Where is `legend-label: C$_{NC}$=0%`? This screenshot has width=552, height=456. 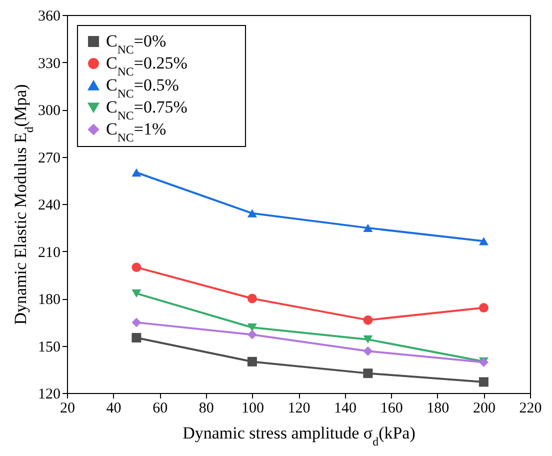 legend-label: C$_{NC}$=0% is located at coordinates (136, 44).